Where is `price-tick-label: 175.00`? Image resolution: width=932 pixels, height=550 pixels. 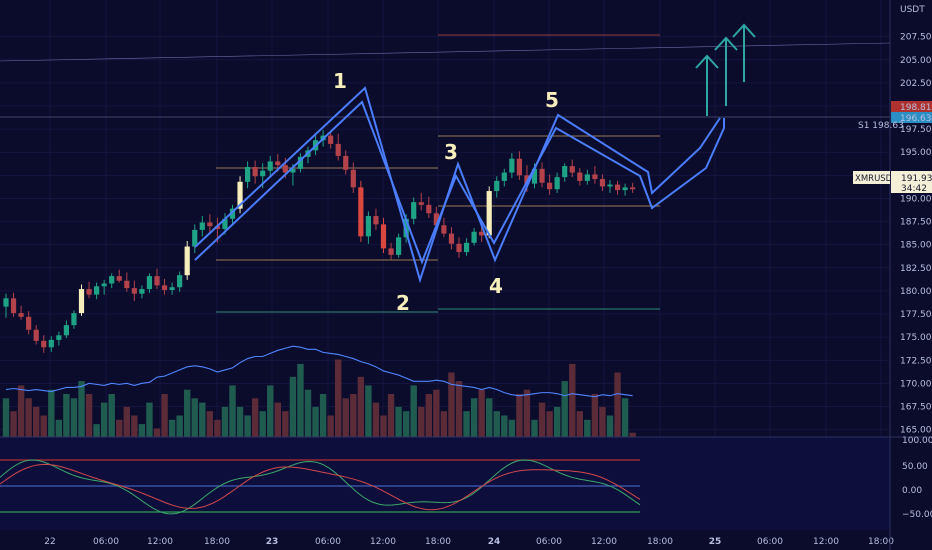
price-tick-label: 175.00 is located at coordinates (916, 338).